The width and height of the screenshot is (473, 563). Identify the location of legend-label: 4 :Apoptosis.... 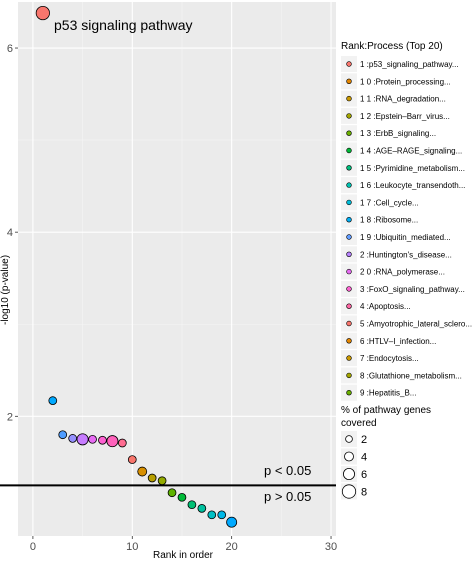
(385, 306).